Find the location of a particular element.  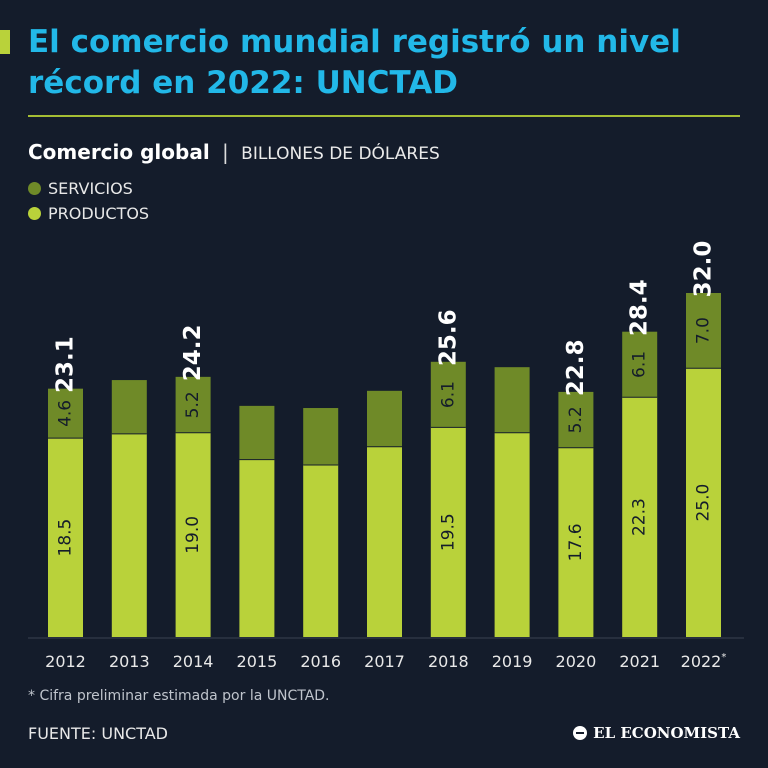

legend-label-servicios: SERVICIOS is located at coordinates (90, 188).